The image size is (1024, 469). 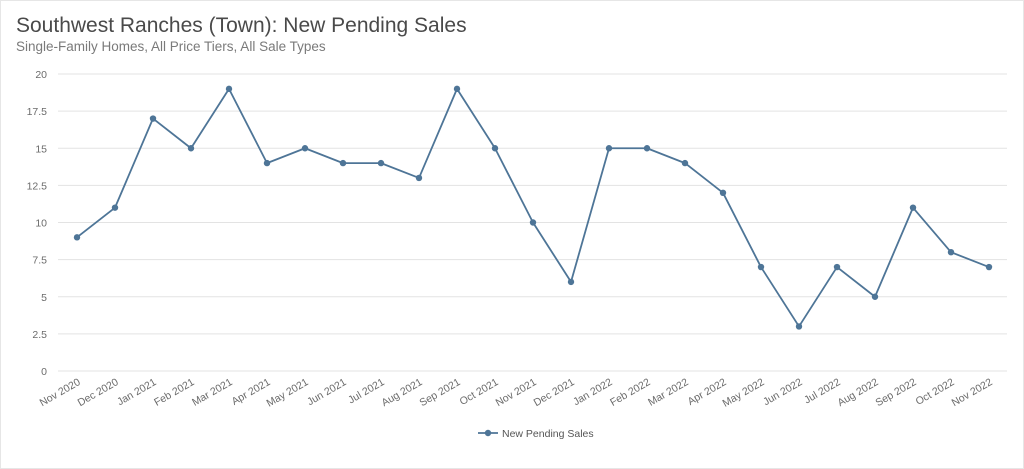 I want to click on x-tick-label: Dec 2020, so click(x=98, y=392).